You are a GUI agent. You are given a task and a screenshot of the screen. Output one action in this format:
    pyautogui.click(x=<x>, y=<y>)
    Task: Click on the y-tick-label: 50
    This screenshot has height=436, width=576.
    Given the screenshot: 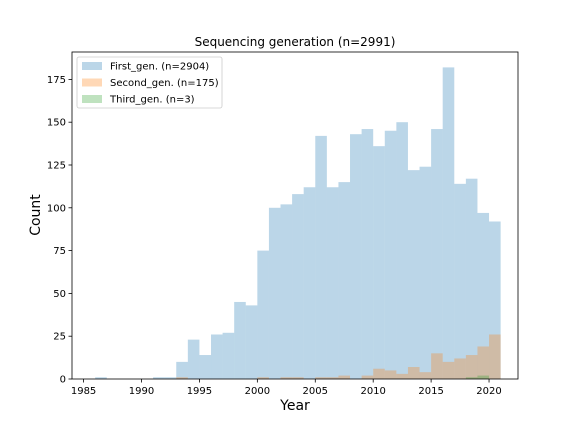 What is the action you would take?
    pyautogui.click(x=59, y=294)
    